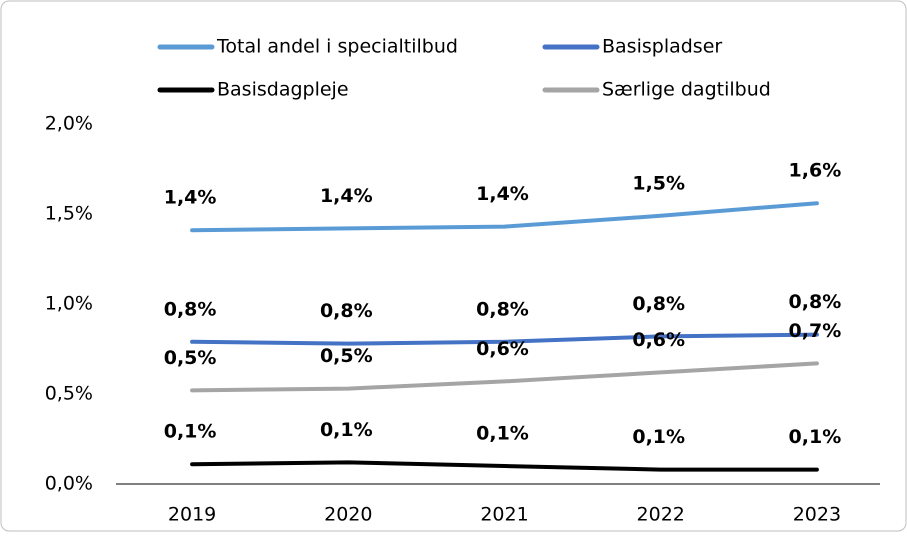  What do you see at coordinates (504, 515) in the screenshot?
I see `x-tick-label: 2021` at bounding box center [504, 515].